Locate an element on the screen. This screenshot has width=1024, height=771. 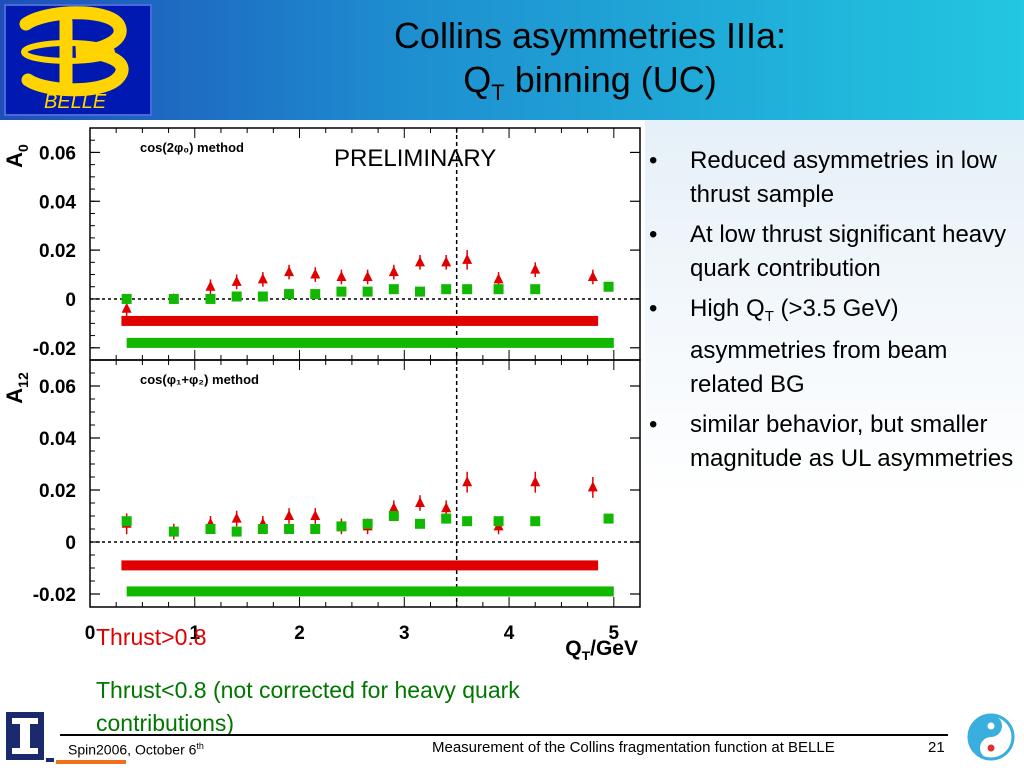
footer-conference-text: Spin2006, October 6 is located at coordinates (132, 749).